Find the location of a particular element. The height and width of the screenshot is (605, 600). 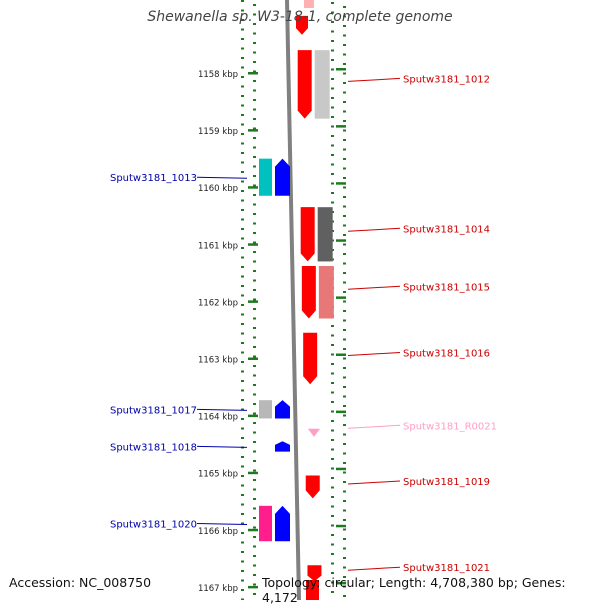

gene-label: Sputw3181_1021 is located at coordinates (446, 568).